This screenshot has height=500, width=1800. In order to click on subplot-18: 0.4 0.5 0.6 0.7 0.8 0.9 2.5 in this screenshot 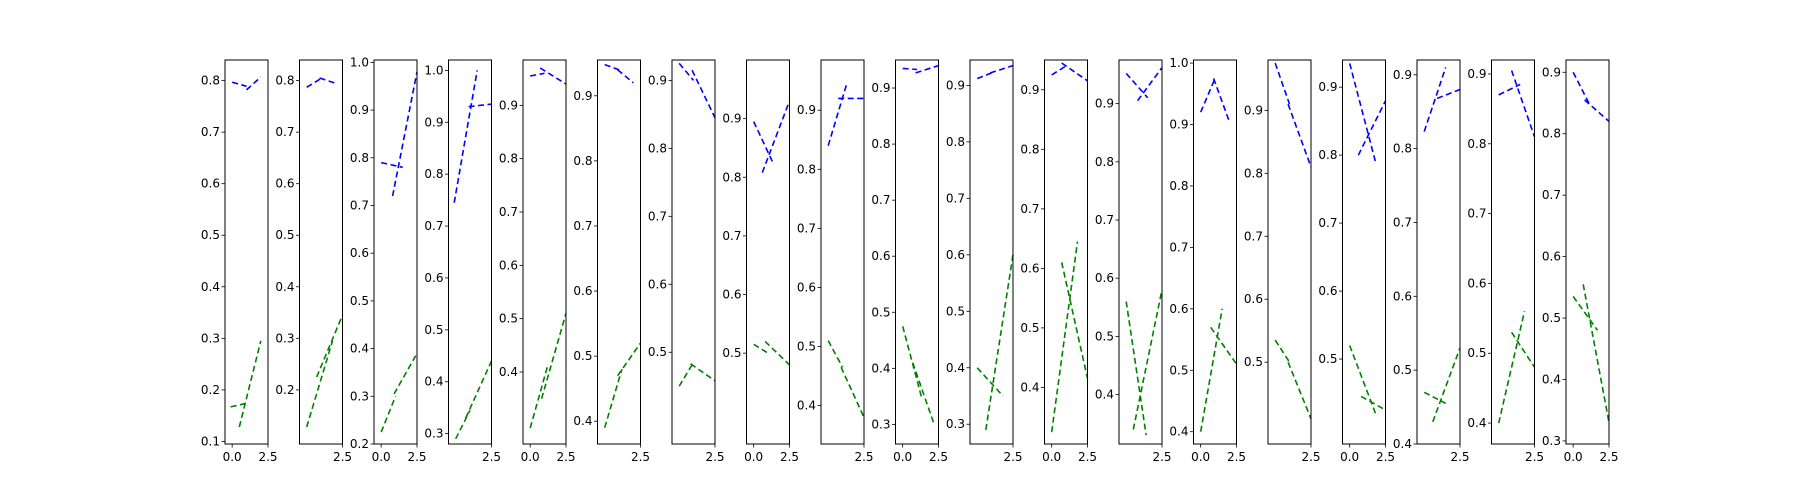, I will do `click(1505, 261)`.